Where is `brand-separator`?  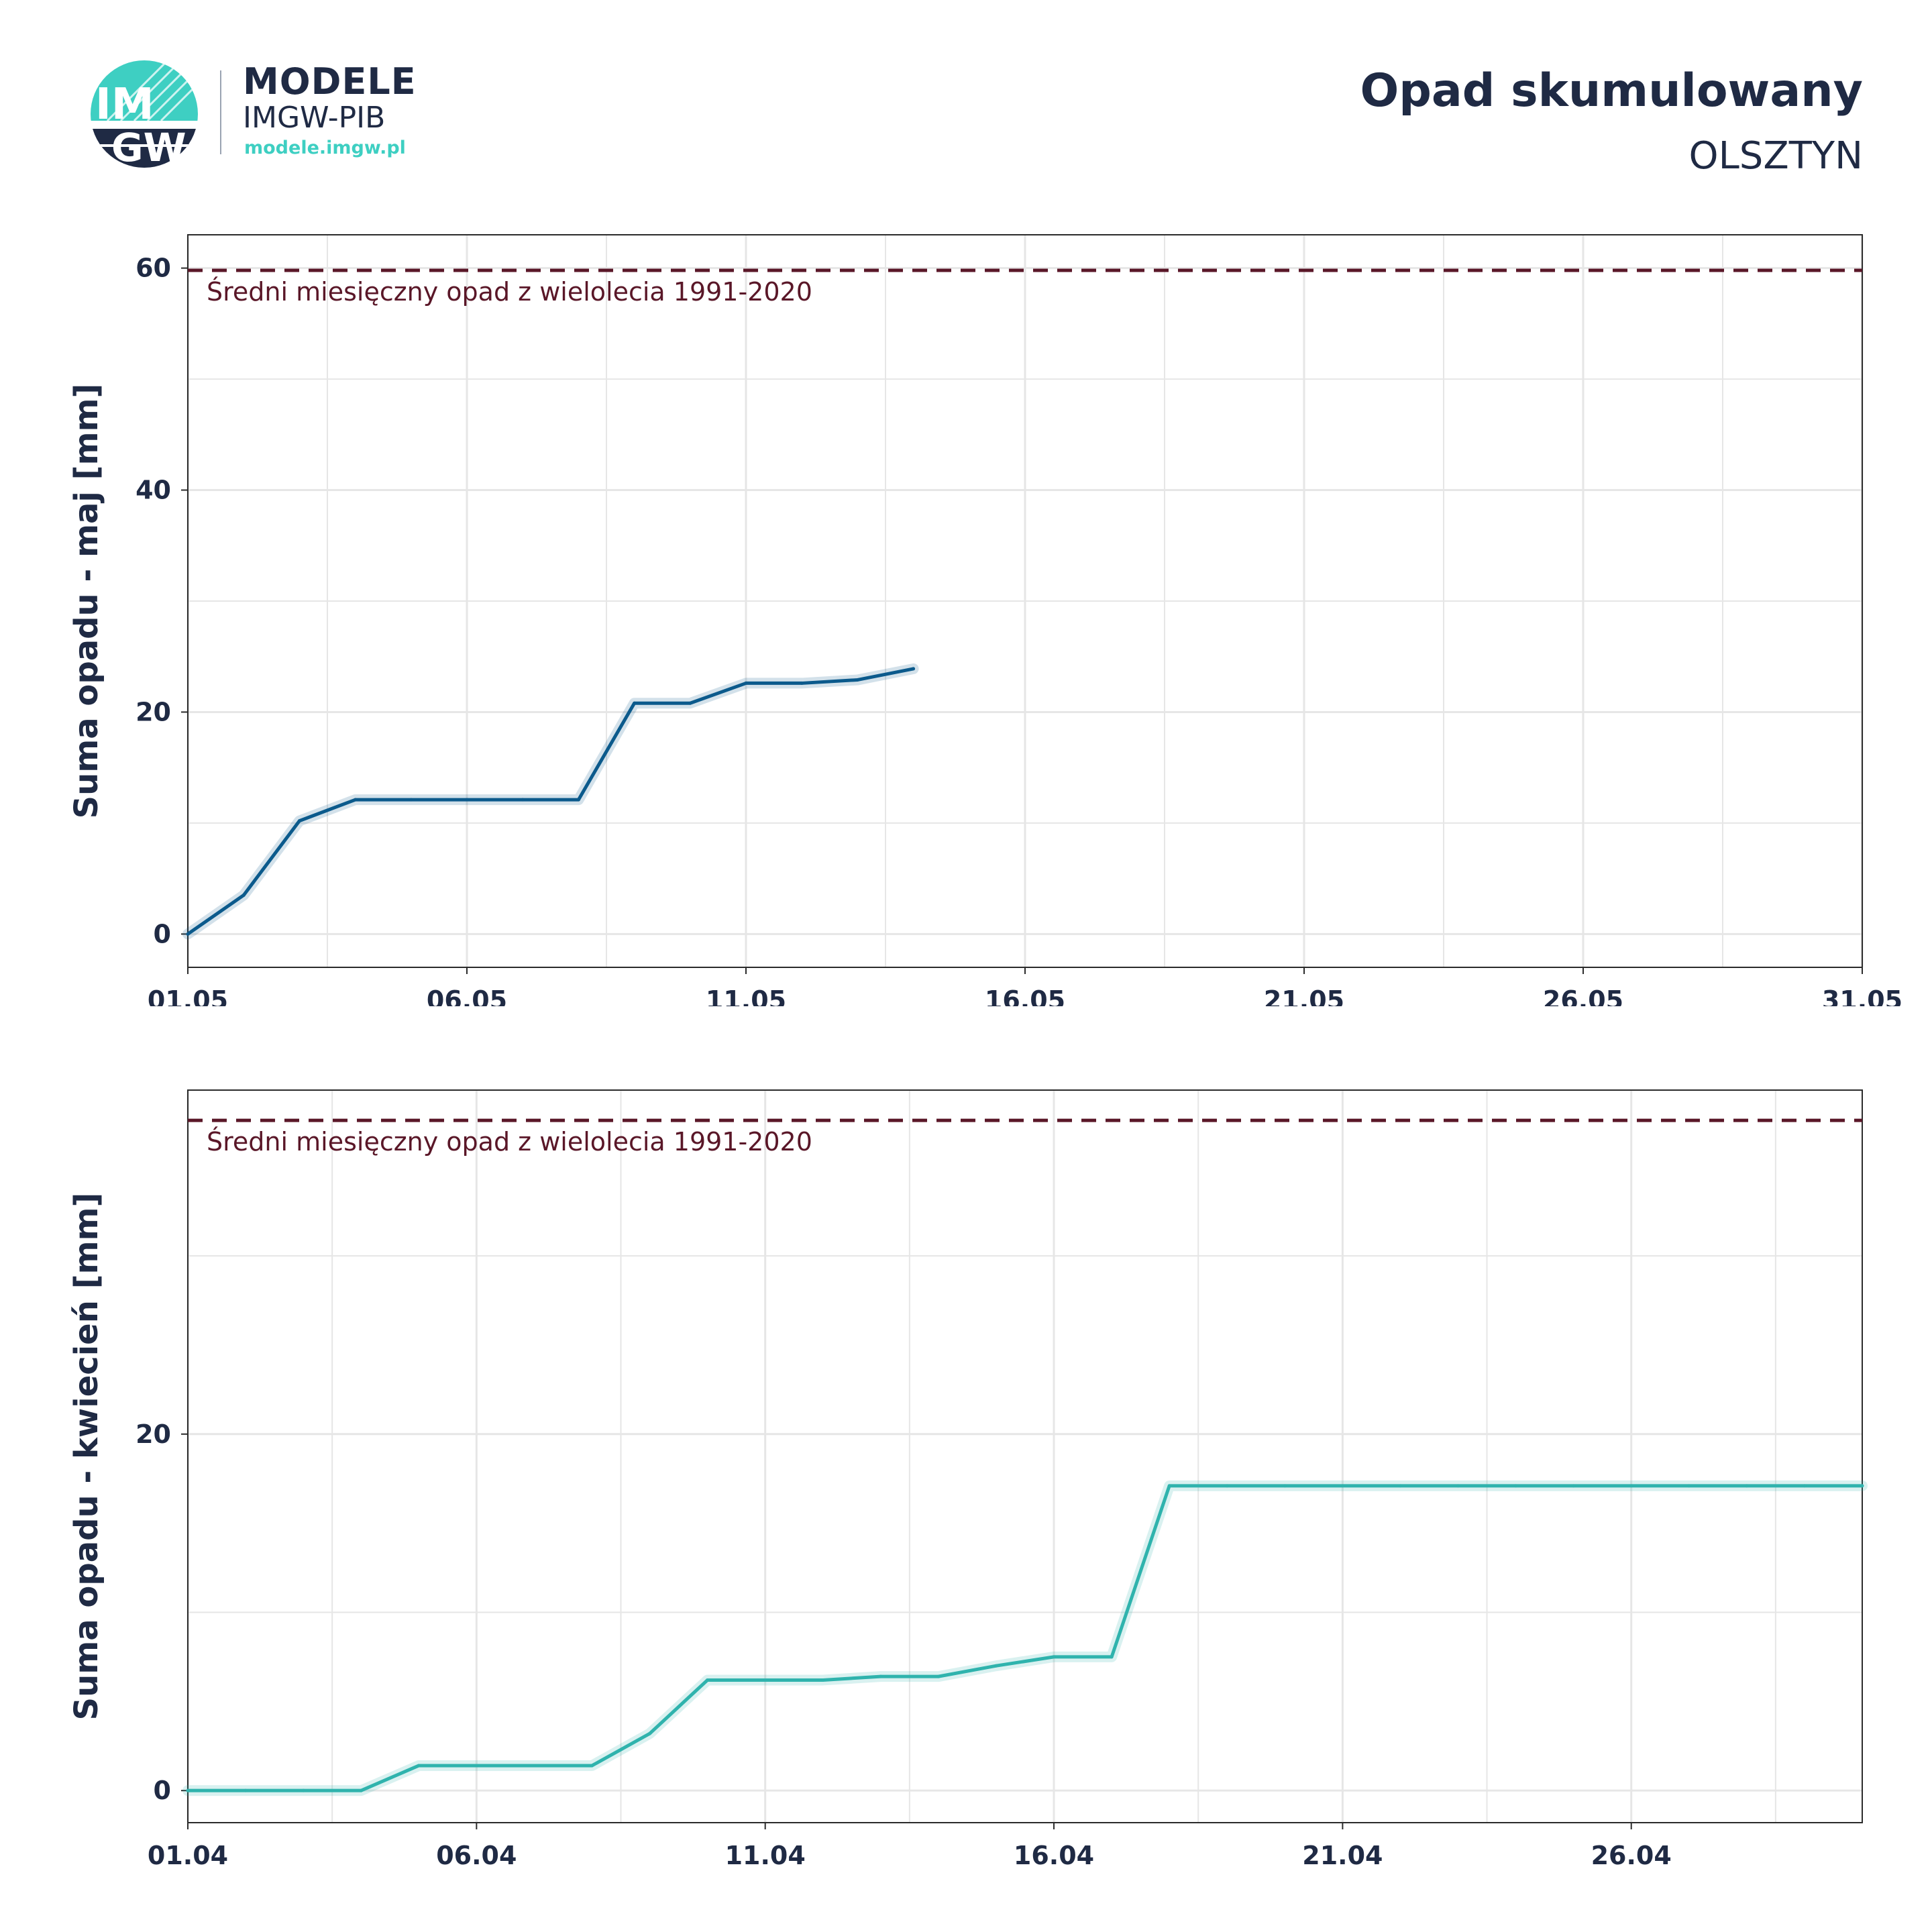
brand-separator is located at coordinates (220, 112).